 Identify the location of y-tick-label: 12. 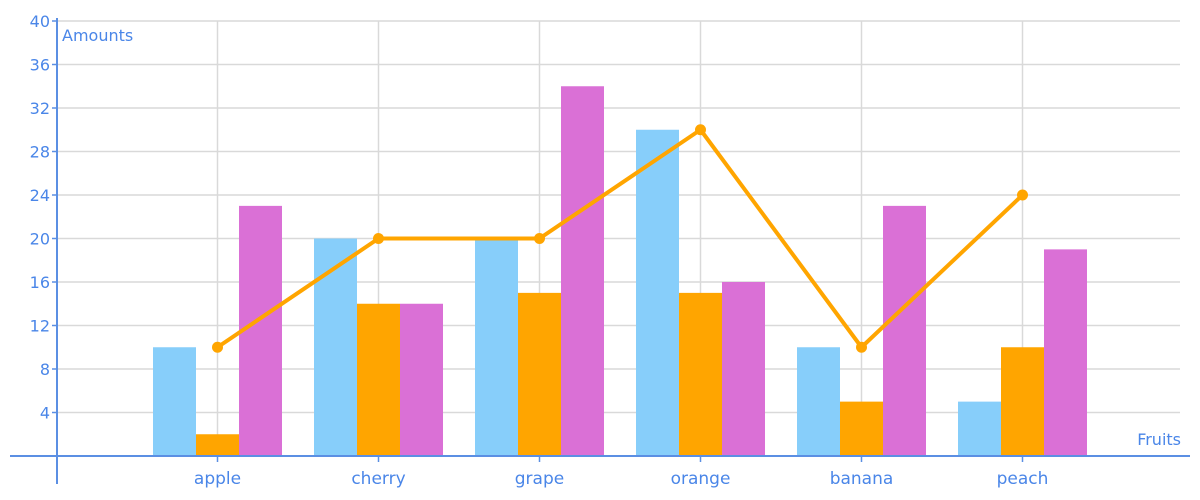
(40, 326).